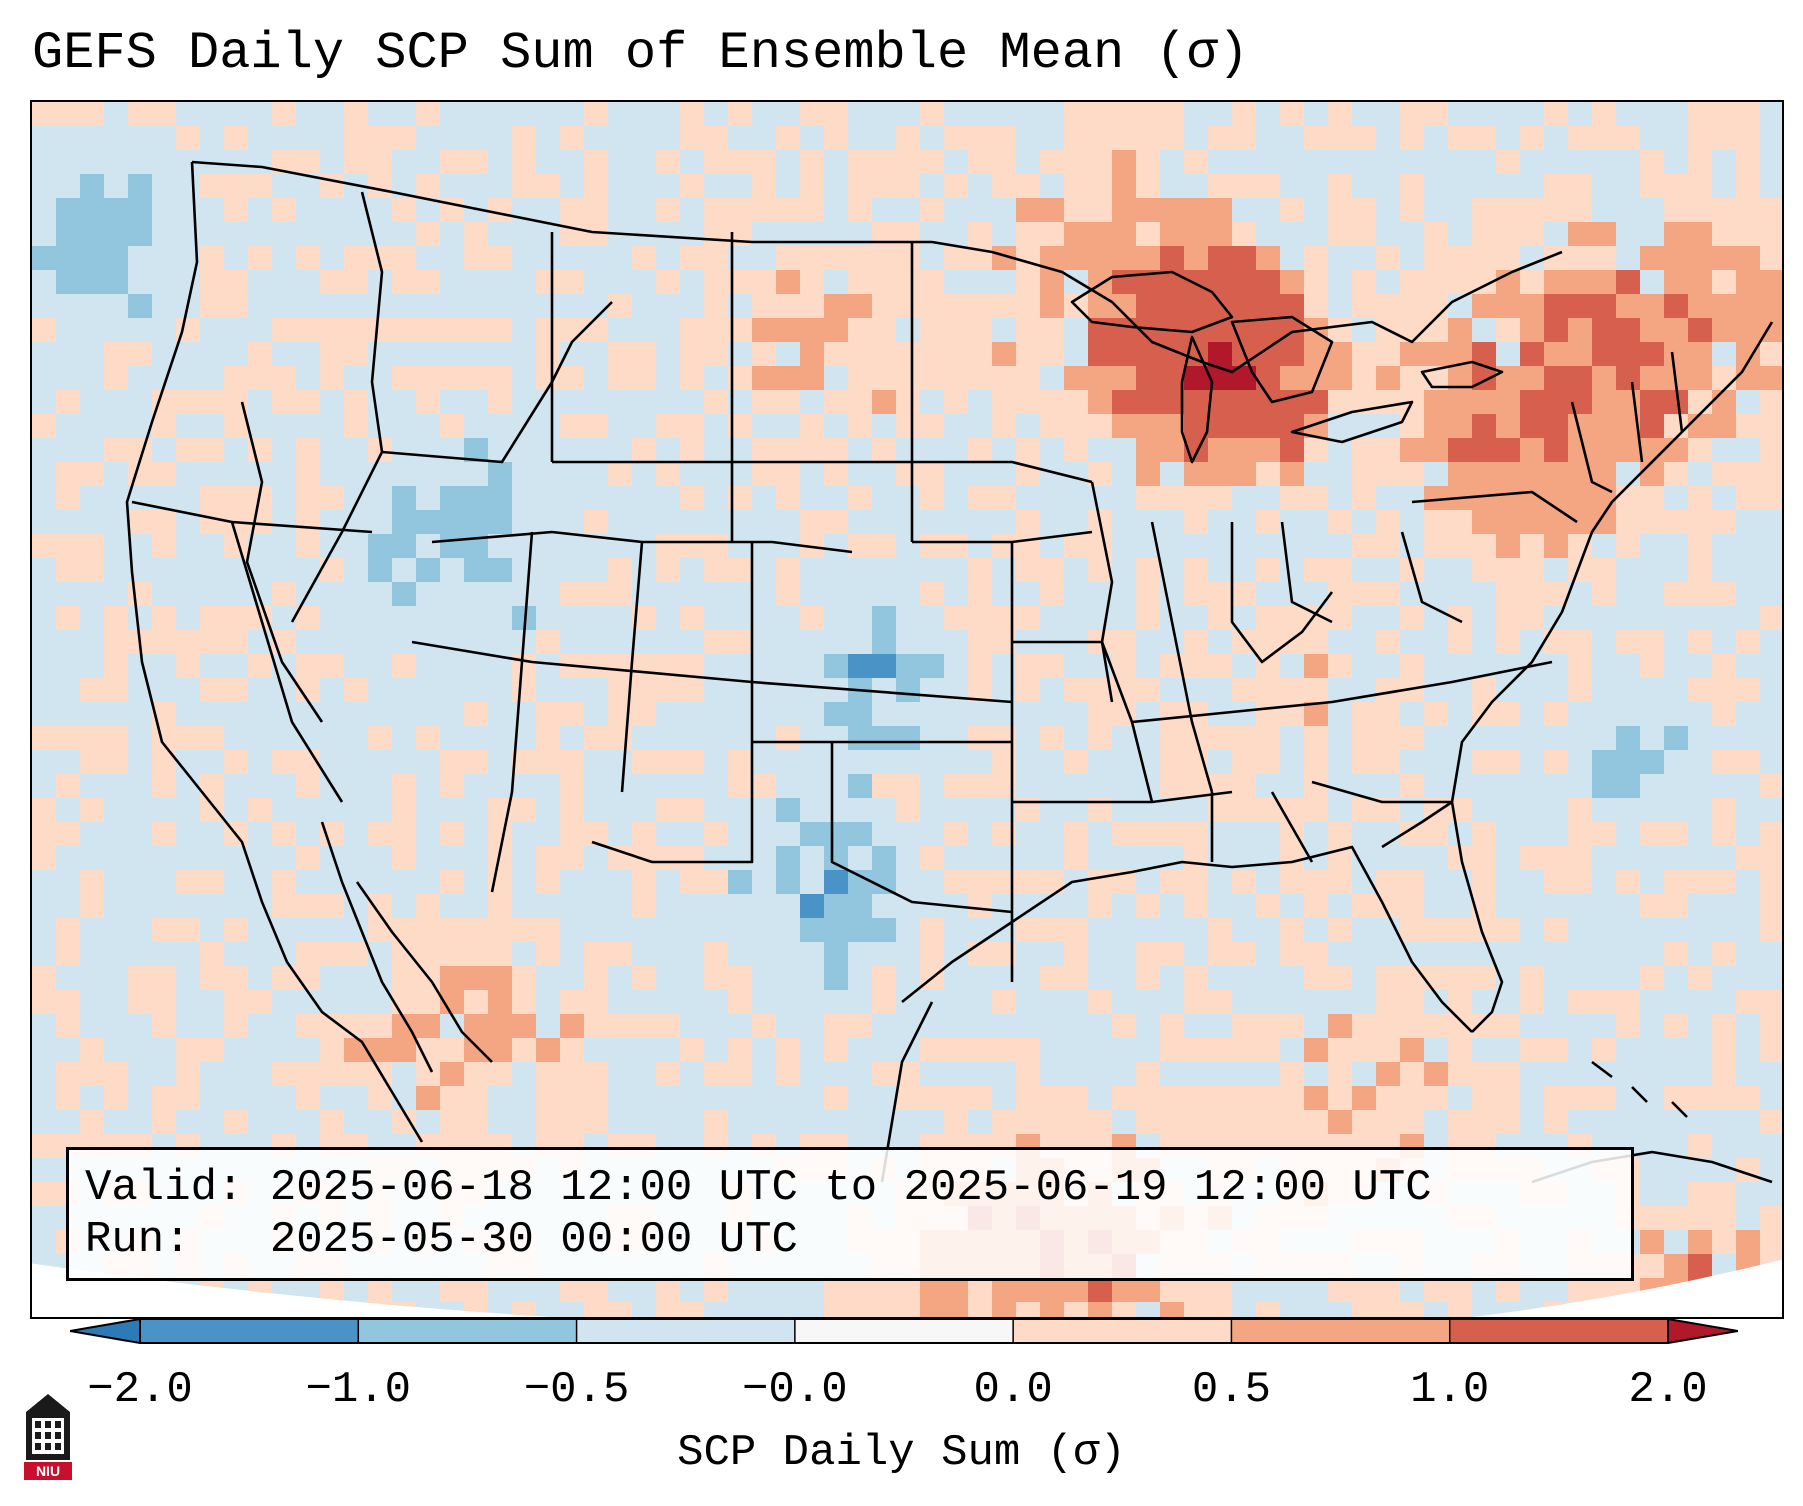 This screenshot has width=1803, height=1506. I want to click on colorbar, so click(904, 1331).